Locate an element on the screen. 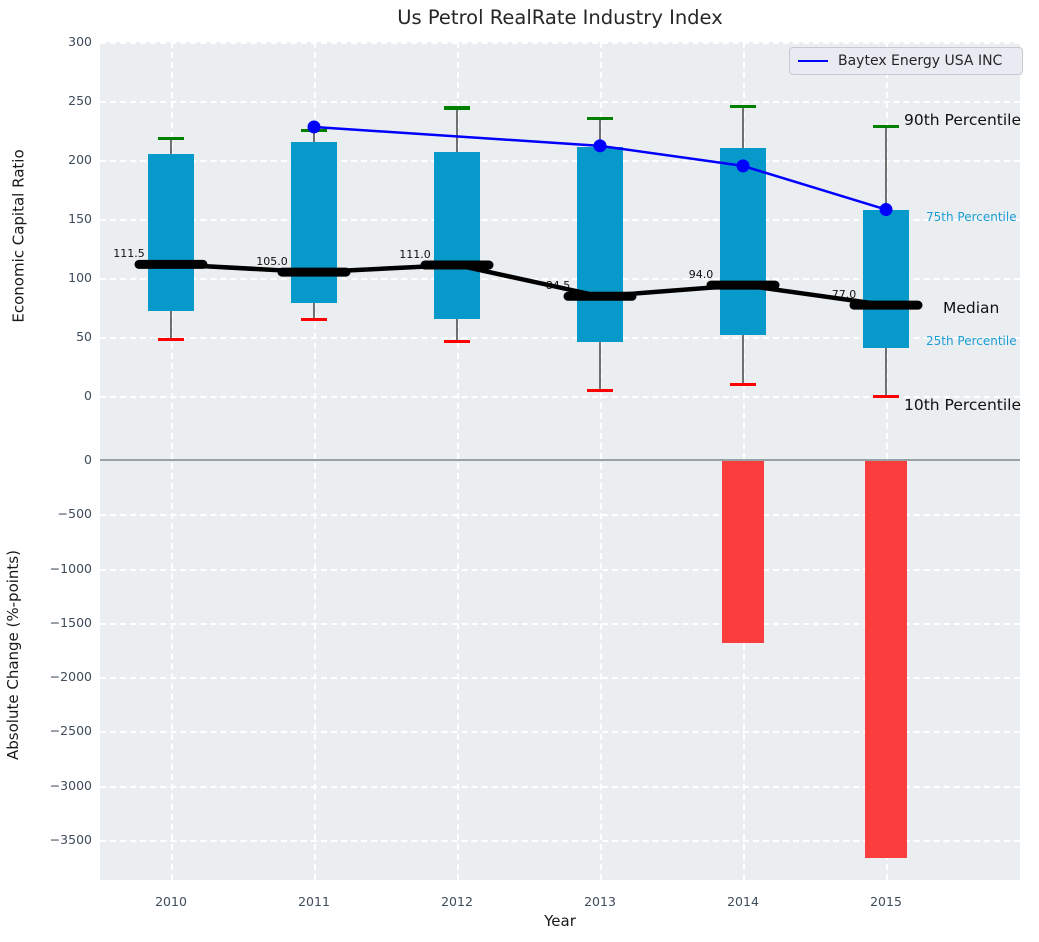 This screenshot has height=942, width=1039. iqr-box-2011 is located at coordinates (314, 222).